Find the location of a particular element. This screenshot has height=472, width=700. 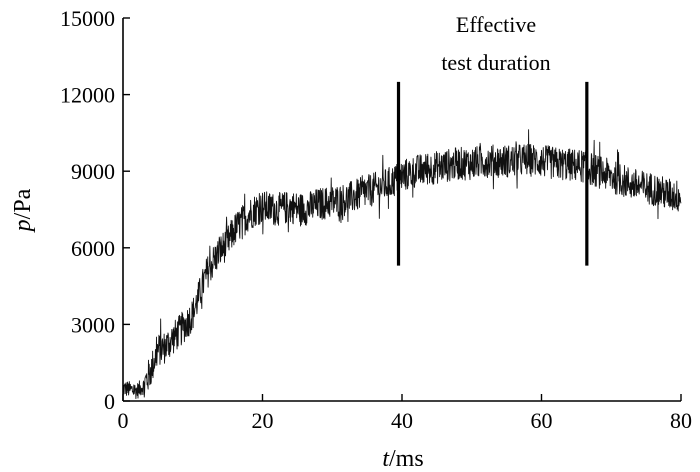

annotation-line-2: test duration is located at coordinates (495, 62).